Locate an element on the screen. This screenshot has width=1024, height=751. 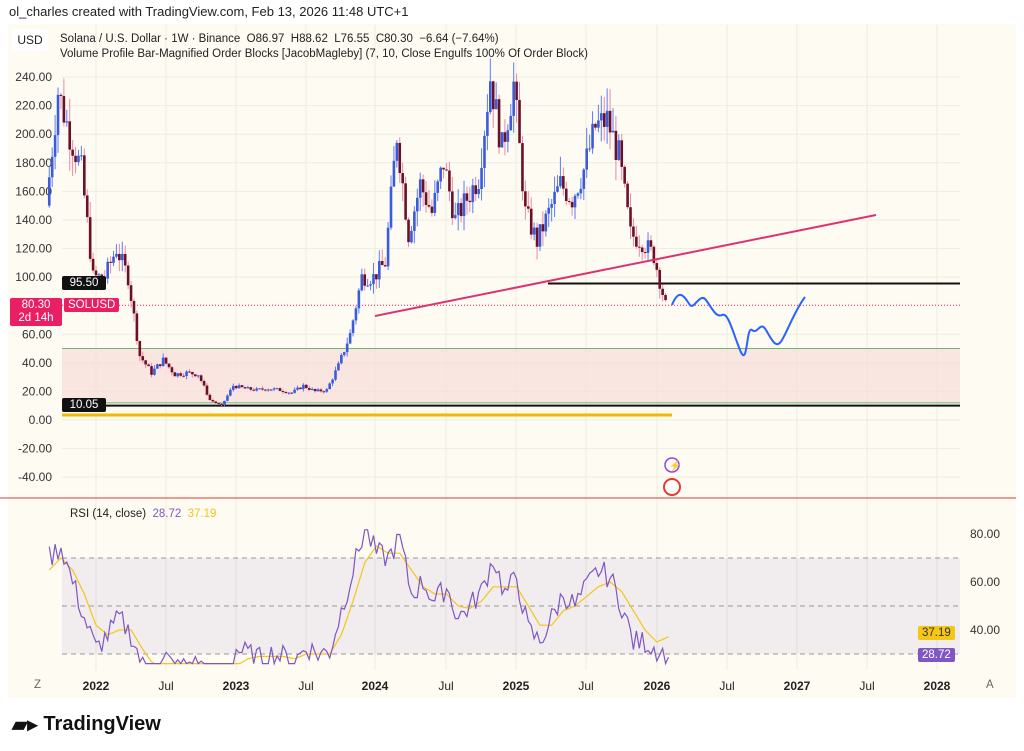
tradingview-logo: ▰▸ TradingView is located at coordinates (86, 724).